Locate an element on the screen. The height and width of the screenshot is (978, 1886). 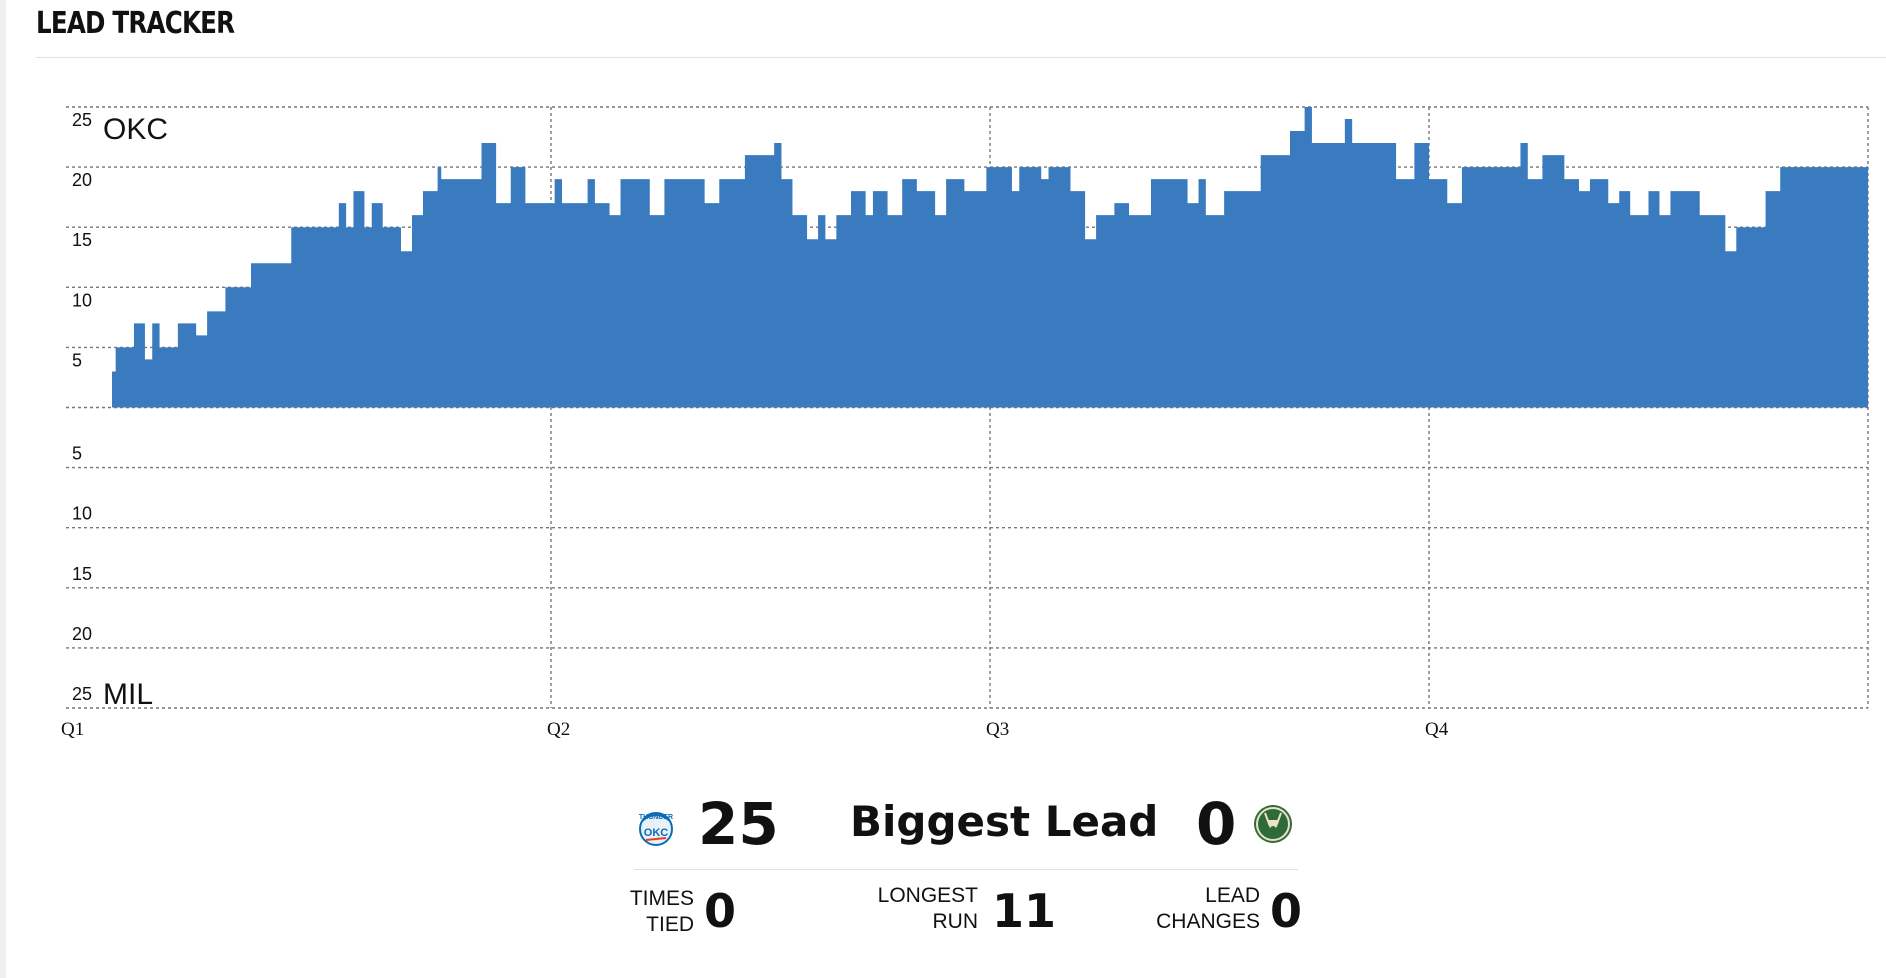
y-tick-okc-10: 10 is located at coordinates (82, 300).